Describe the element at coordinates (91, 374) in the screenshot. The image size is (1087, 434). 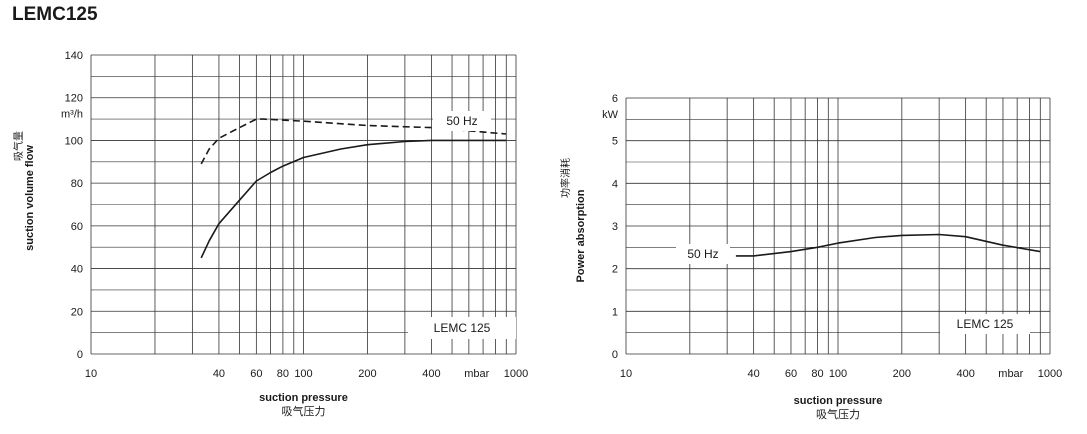
I see `chart1-x-tick-label: 10` at that location.